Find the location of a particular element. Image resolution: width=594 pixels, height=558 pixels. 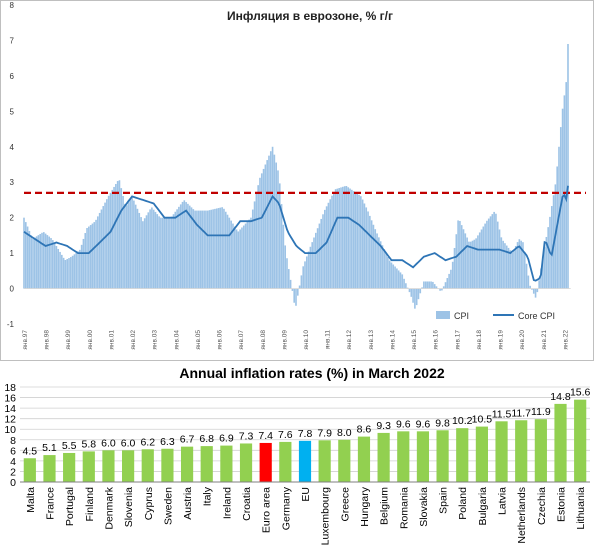

bottom-x-tick-label: EU is located at coordinates (306, 494).